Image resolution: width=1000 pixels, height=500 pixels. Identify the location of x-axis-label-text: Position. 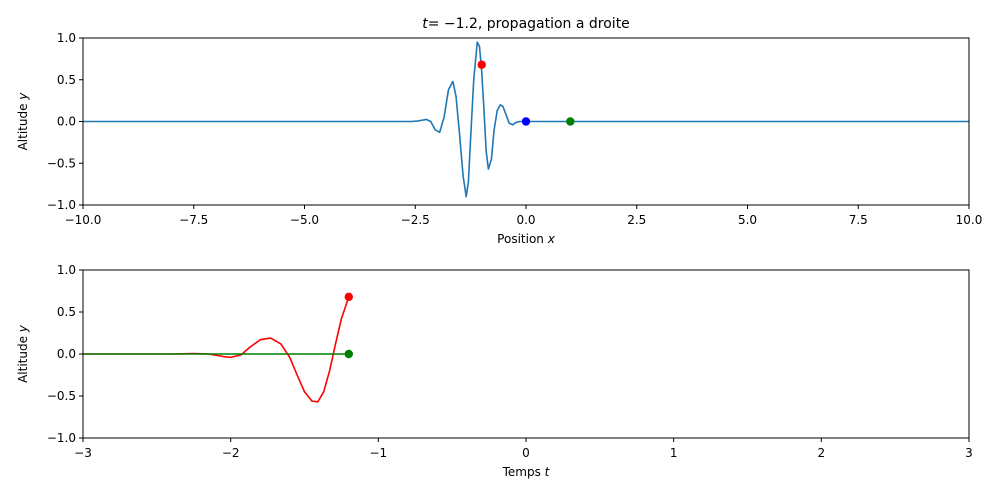
(522, 239).